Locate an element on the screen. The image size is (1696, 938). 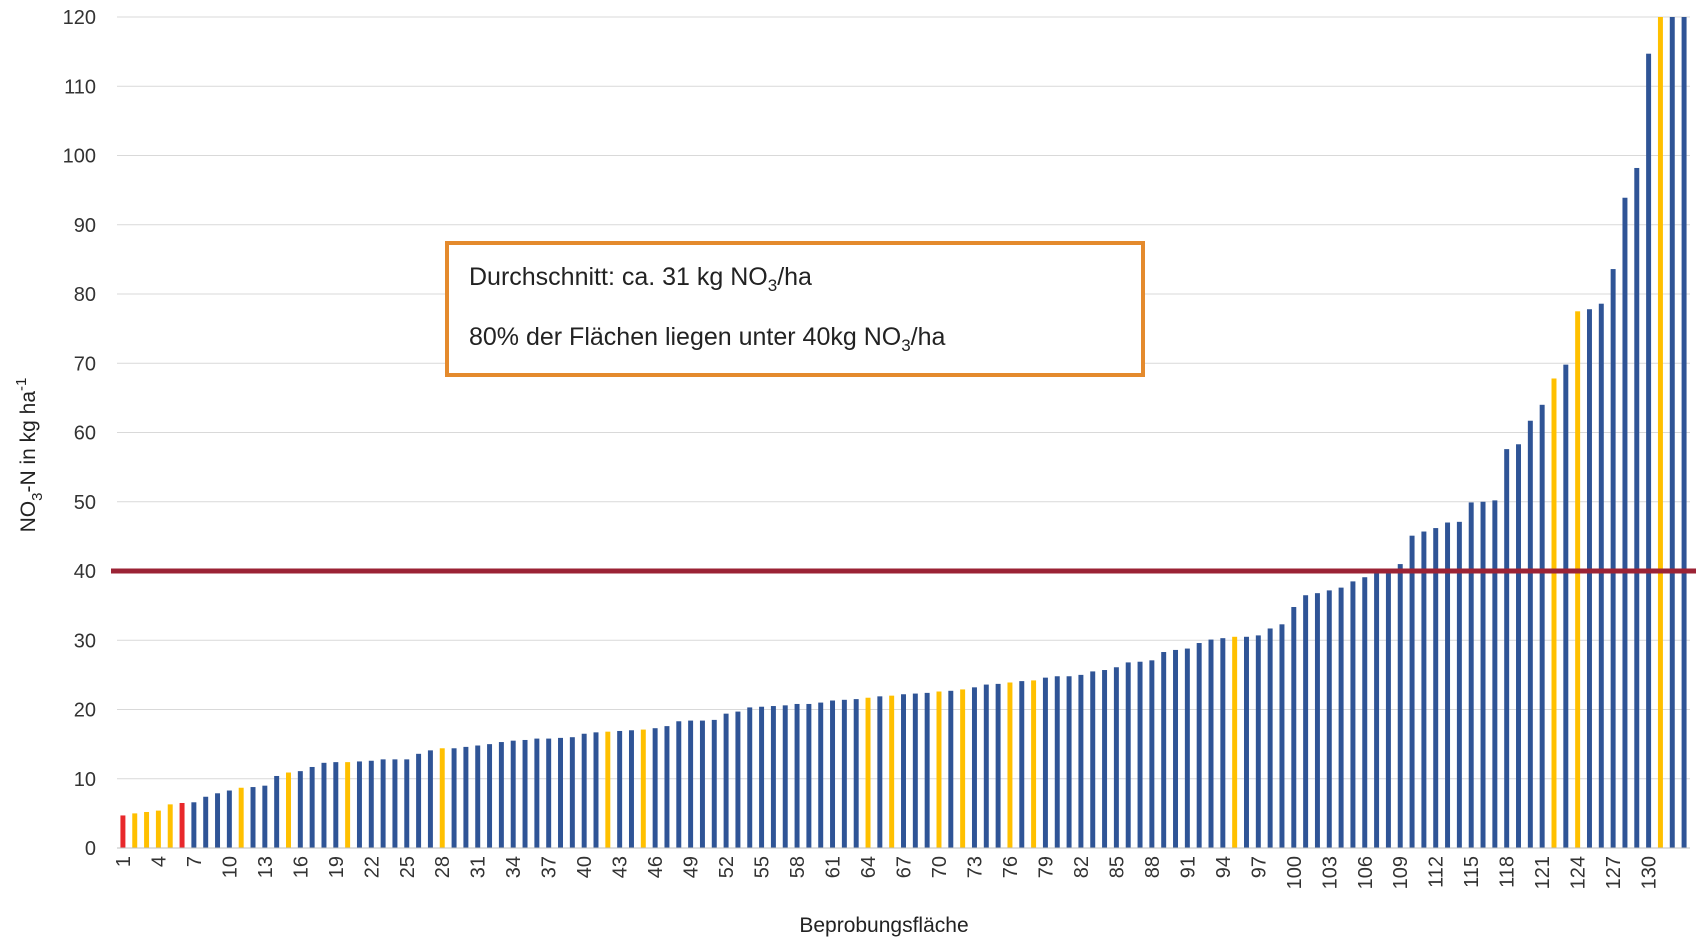
x-tick-label: 52 is located at coordinates (727, 867).